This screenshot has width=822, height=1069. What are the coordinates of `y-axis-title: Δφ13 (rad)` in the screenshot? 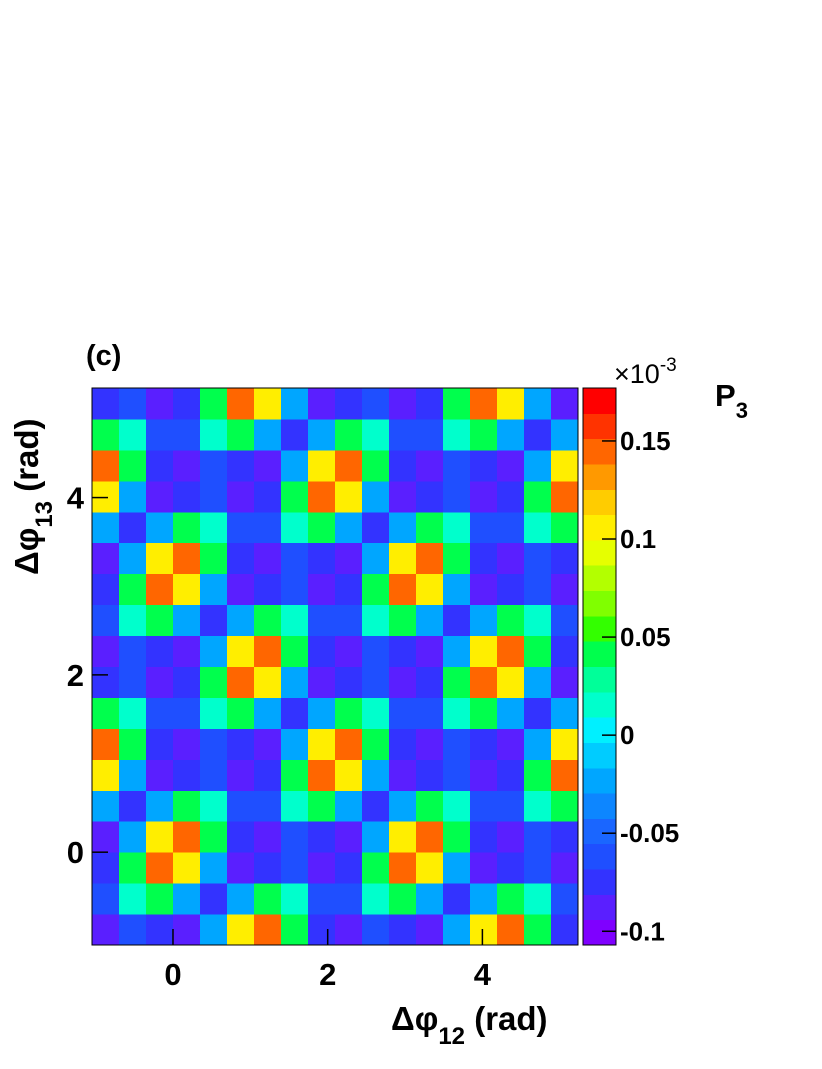 It's located at (33, 496).